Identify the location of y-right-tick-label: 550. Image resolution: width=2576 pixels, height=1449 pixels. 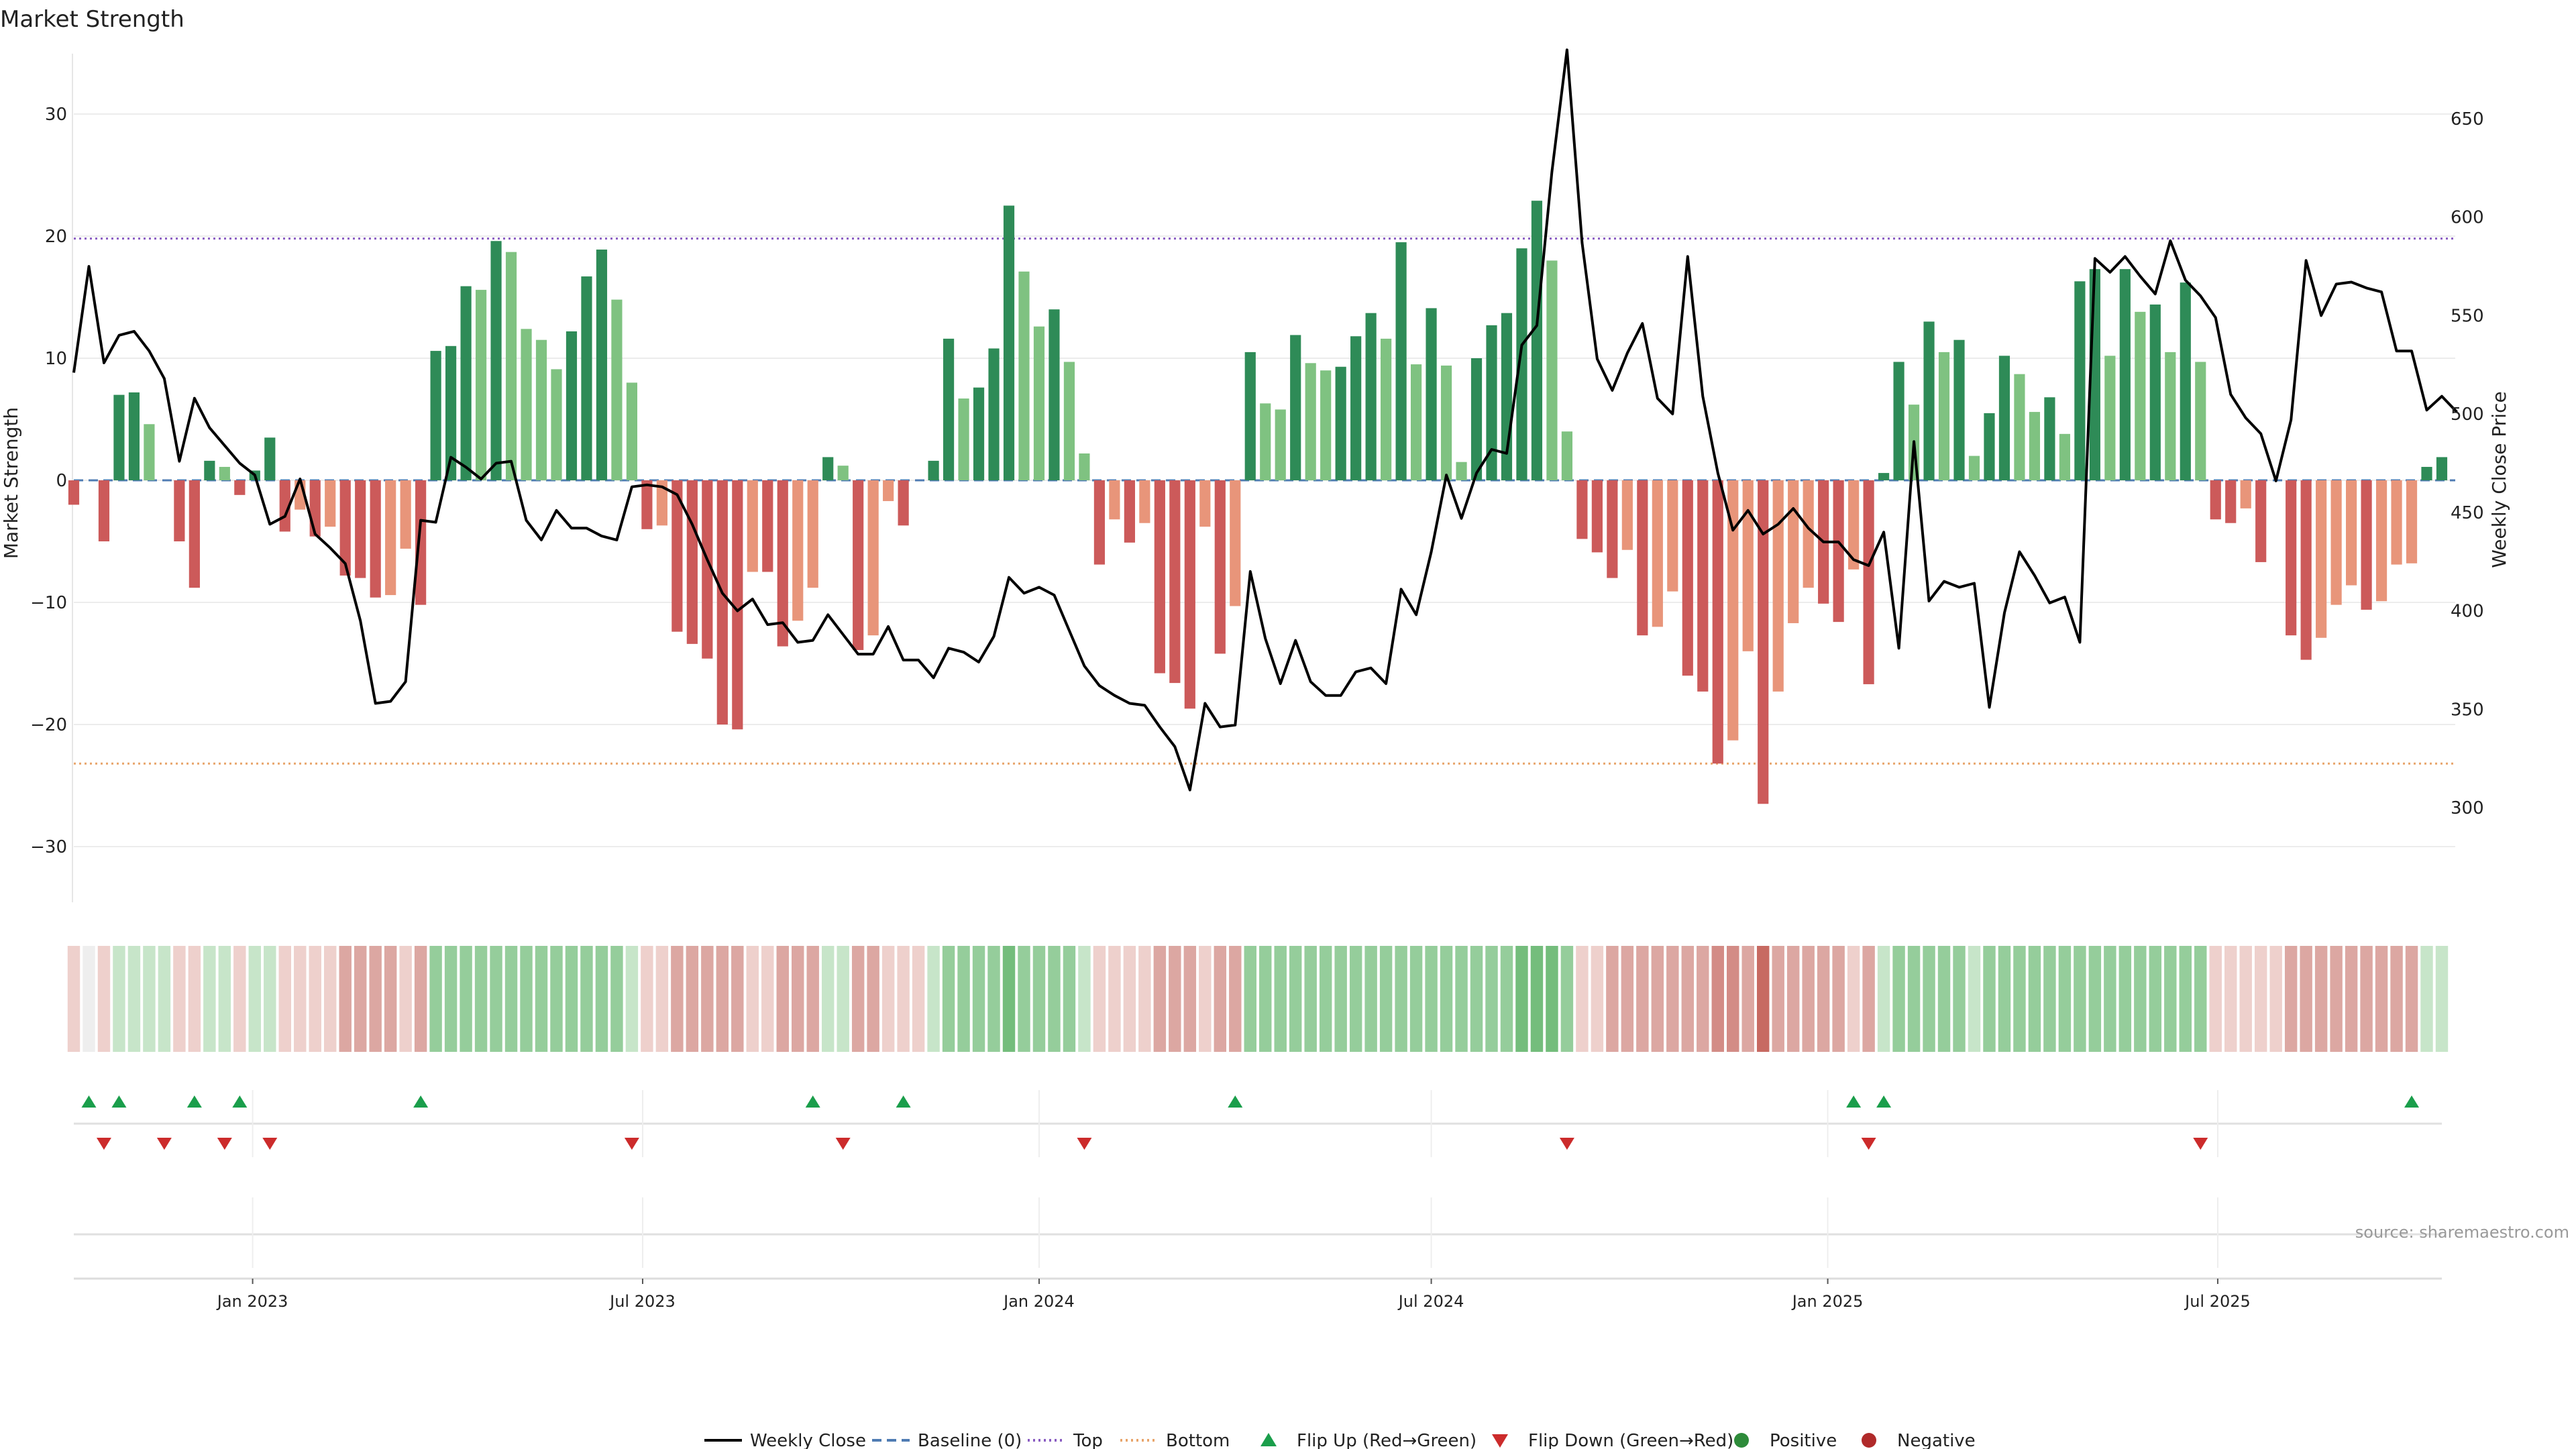
(2467, 316).